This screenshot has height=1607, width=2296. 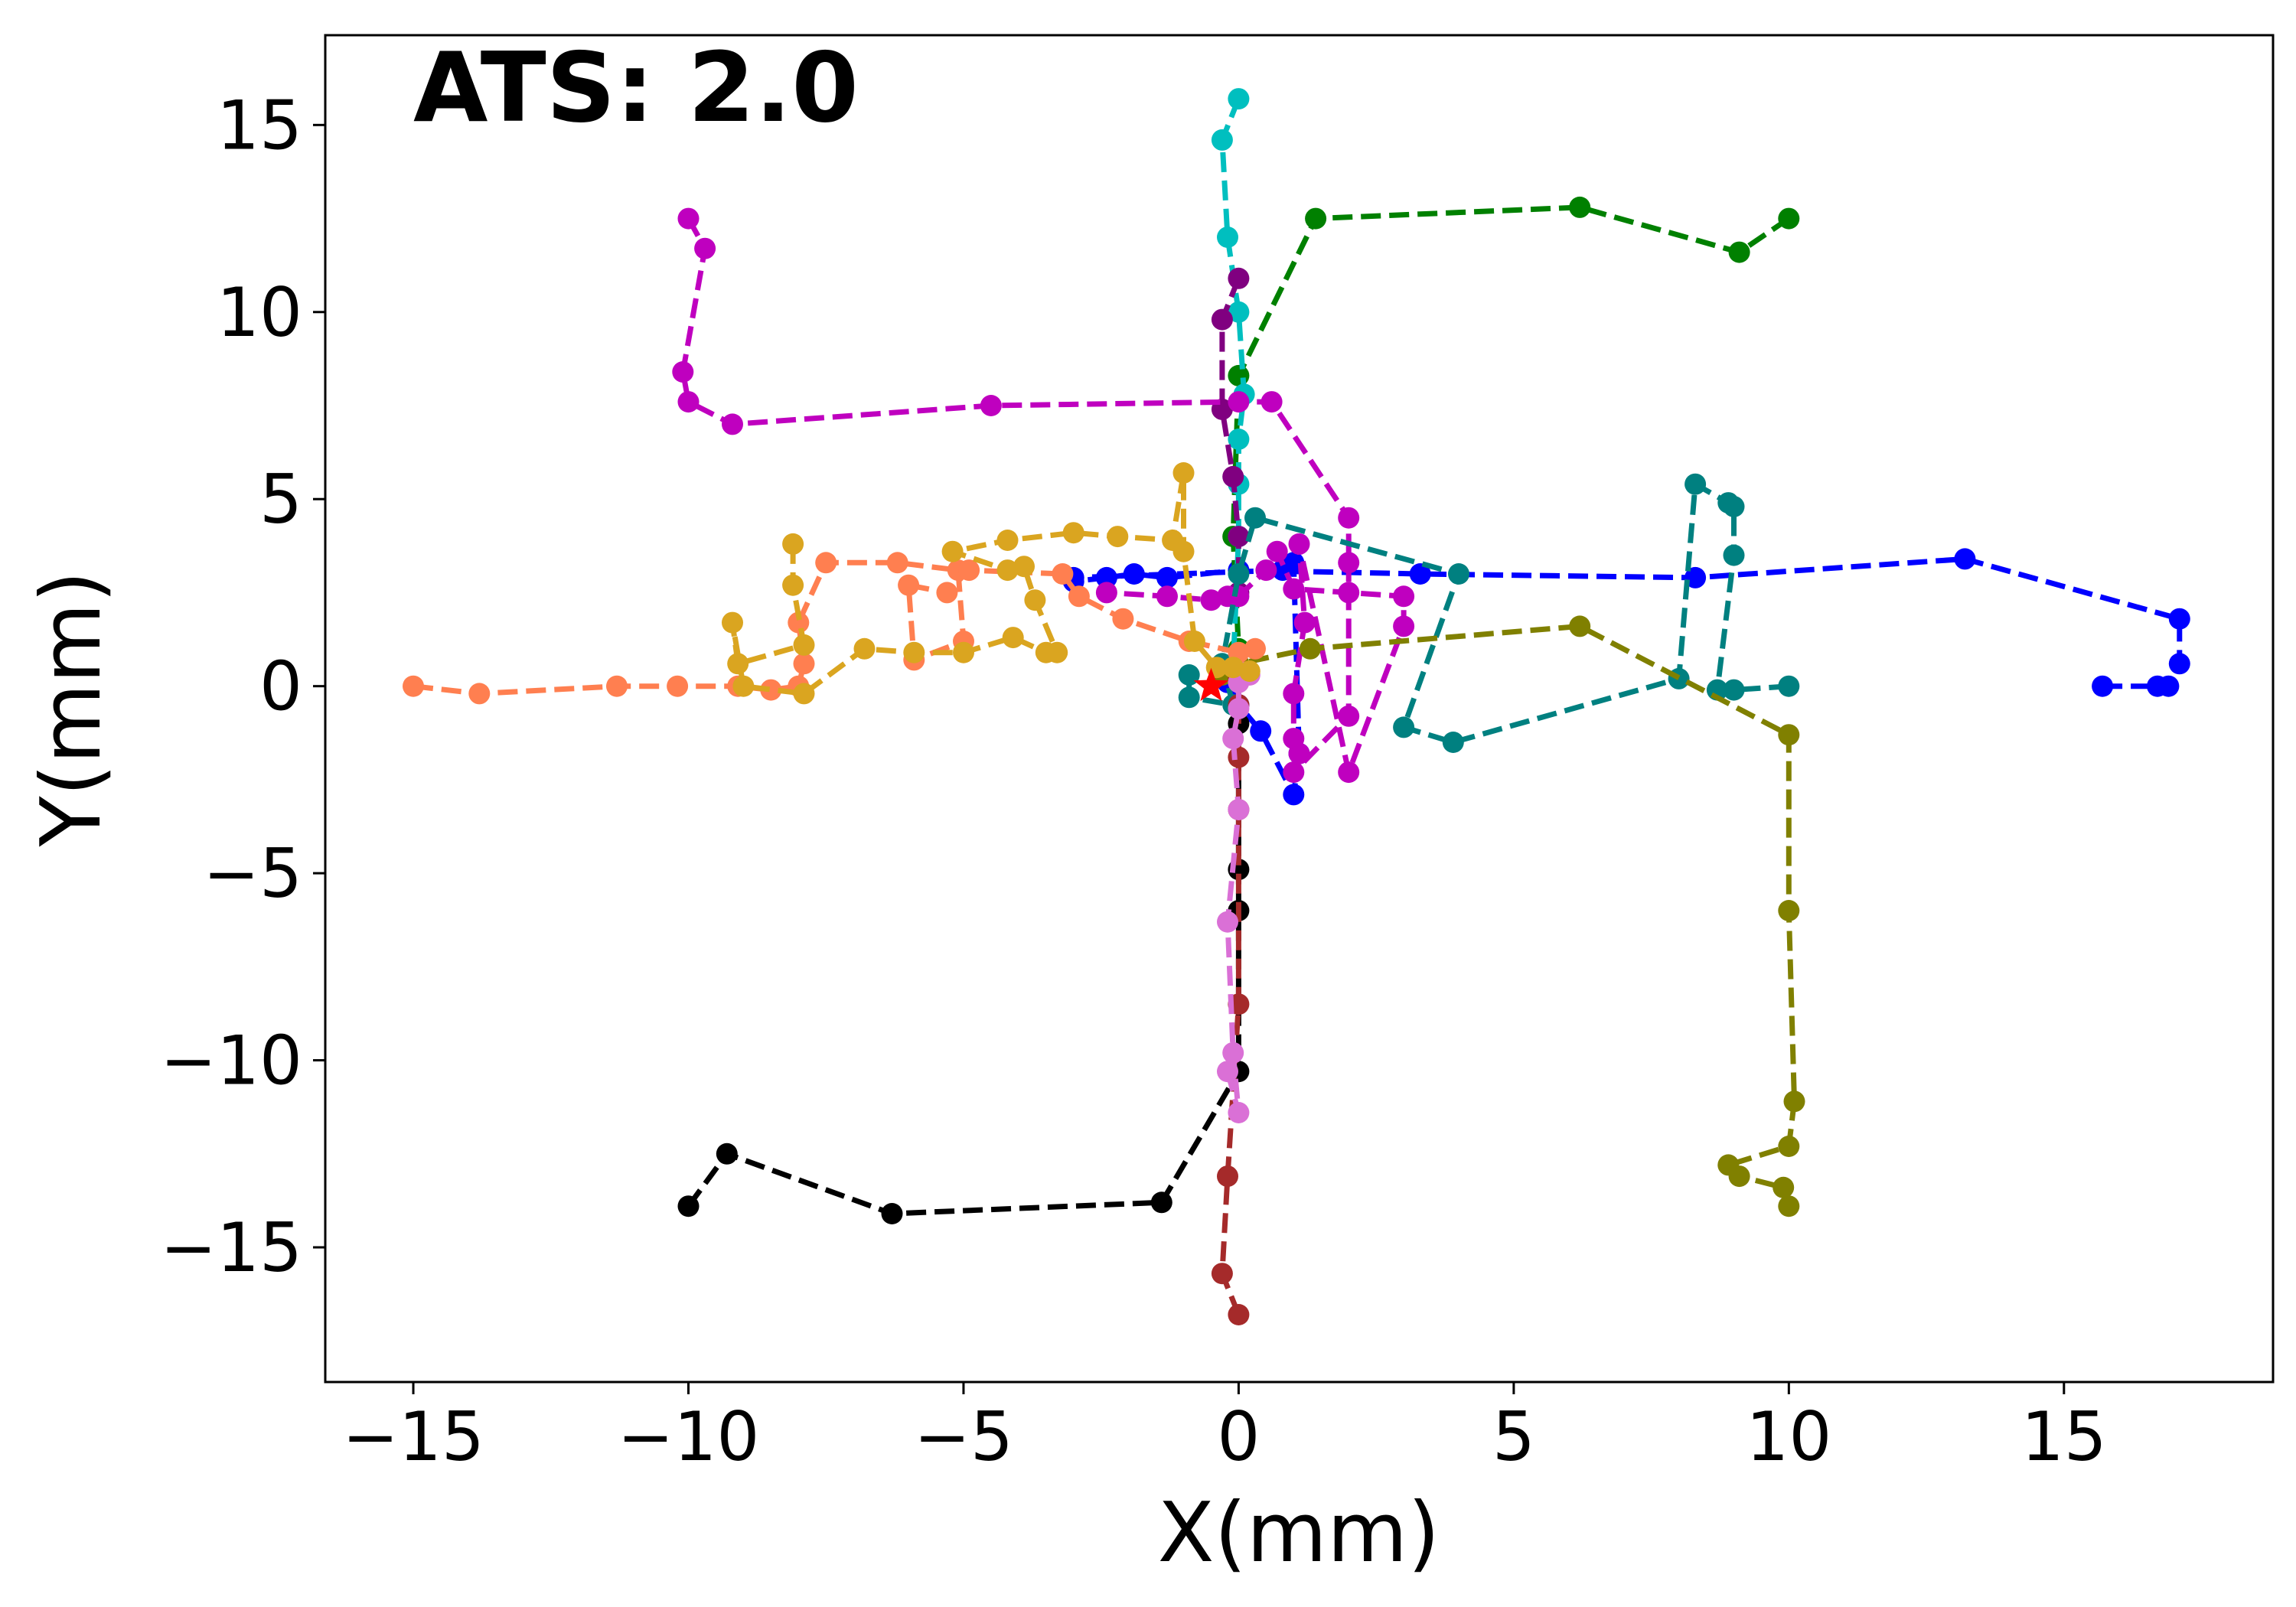 What do you see at coordinates (71, 709) in the screenshot?
I see `y-axis-title: Y(mm)` at bounding box center [71, 709].